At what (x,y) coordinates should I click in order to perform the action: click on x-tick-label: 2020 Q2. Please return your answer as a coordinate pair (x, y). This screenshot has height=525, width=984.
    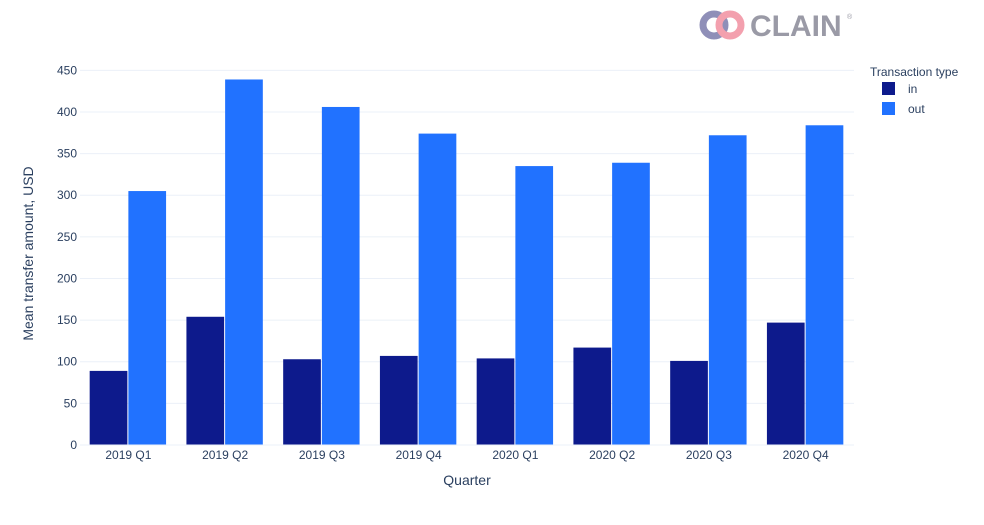
    Looking at the image, I should click on (612, 455).